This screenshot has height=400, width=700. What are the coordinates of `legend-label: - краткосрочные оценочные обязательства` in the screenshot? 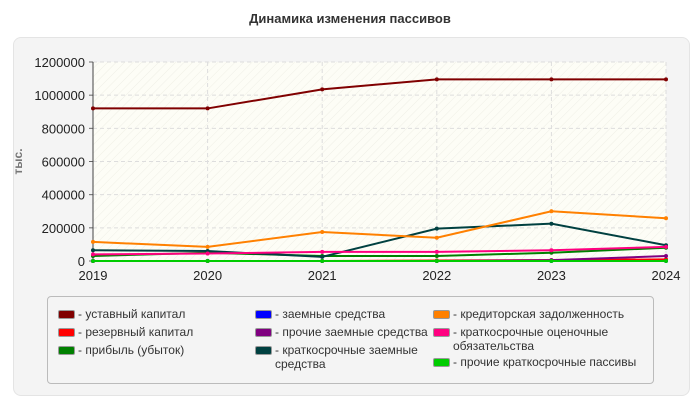 It's located at (531, 339).